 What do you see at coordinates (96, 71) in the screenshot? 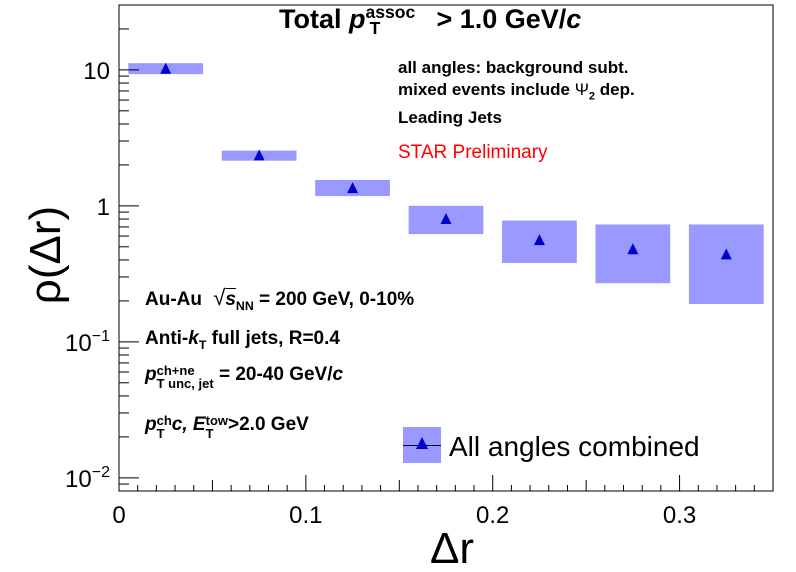
I see `y-tick-label: 10` at bounding box center [96, 71].